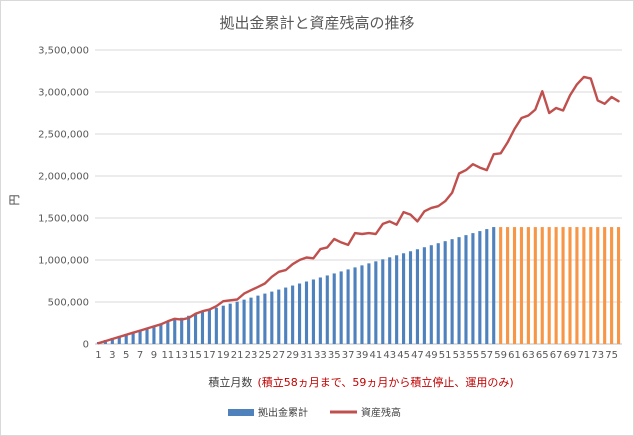  Describe the element at coordinates (348, 355) in the screenshot. I see `x-tick-label: 37` at that location.